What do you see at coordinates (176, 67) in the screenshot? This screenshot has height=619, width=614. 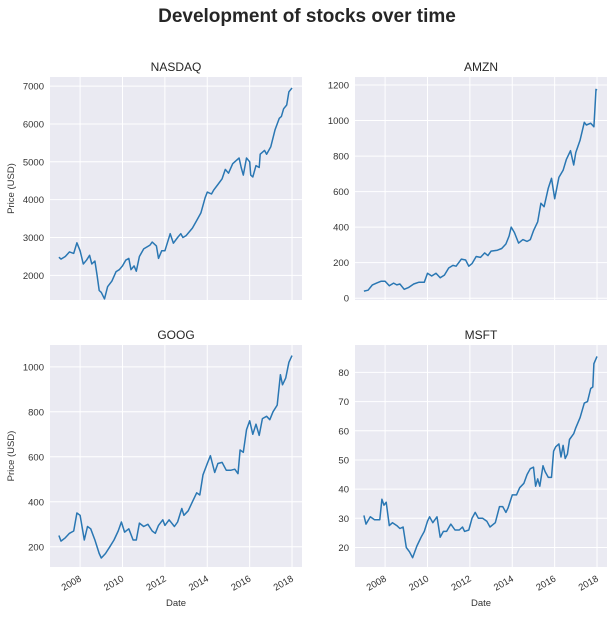 I see `subplot-title: NASDAQ` at bounding box center [176, 67].